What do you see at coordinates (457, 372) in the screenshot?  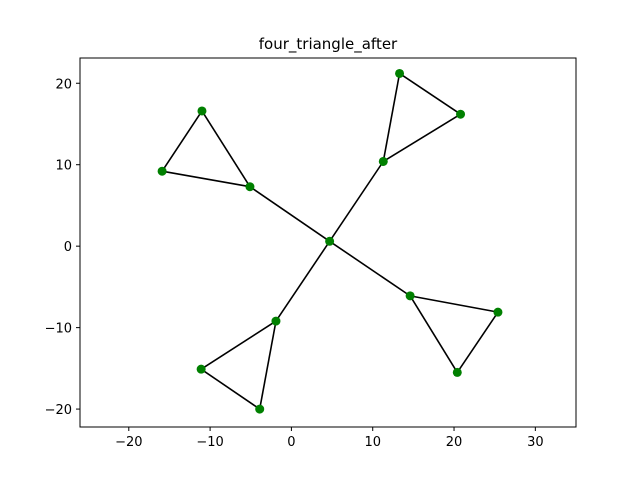 I see `node-point-e3` at bounding box center [457, 372].